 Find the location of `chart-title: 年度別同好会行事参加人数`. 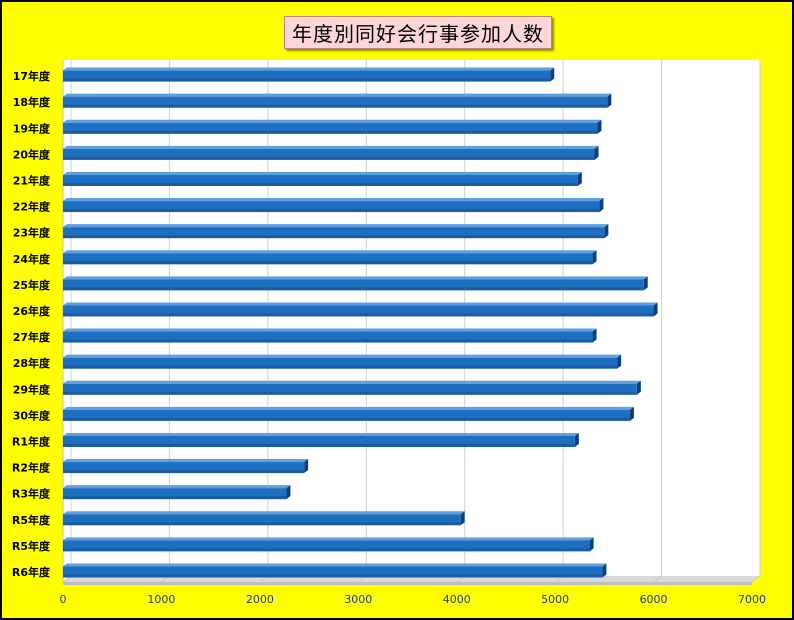

chart-title: 年度別同好会行事参加人数 is located at coordinates (418, 34).